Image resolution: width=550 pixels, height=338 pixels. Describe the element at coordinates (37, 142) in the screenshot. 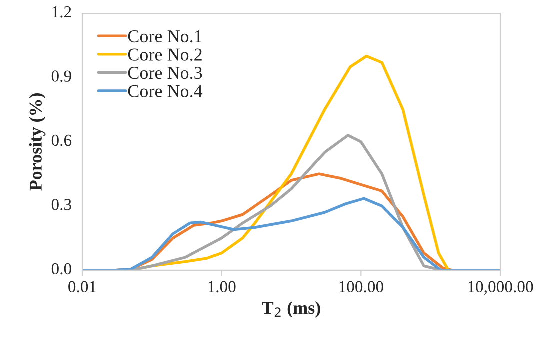

I see `y-axis-title: Porosity (%)` at that location.